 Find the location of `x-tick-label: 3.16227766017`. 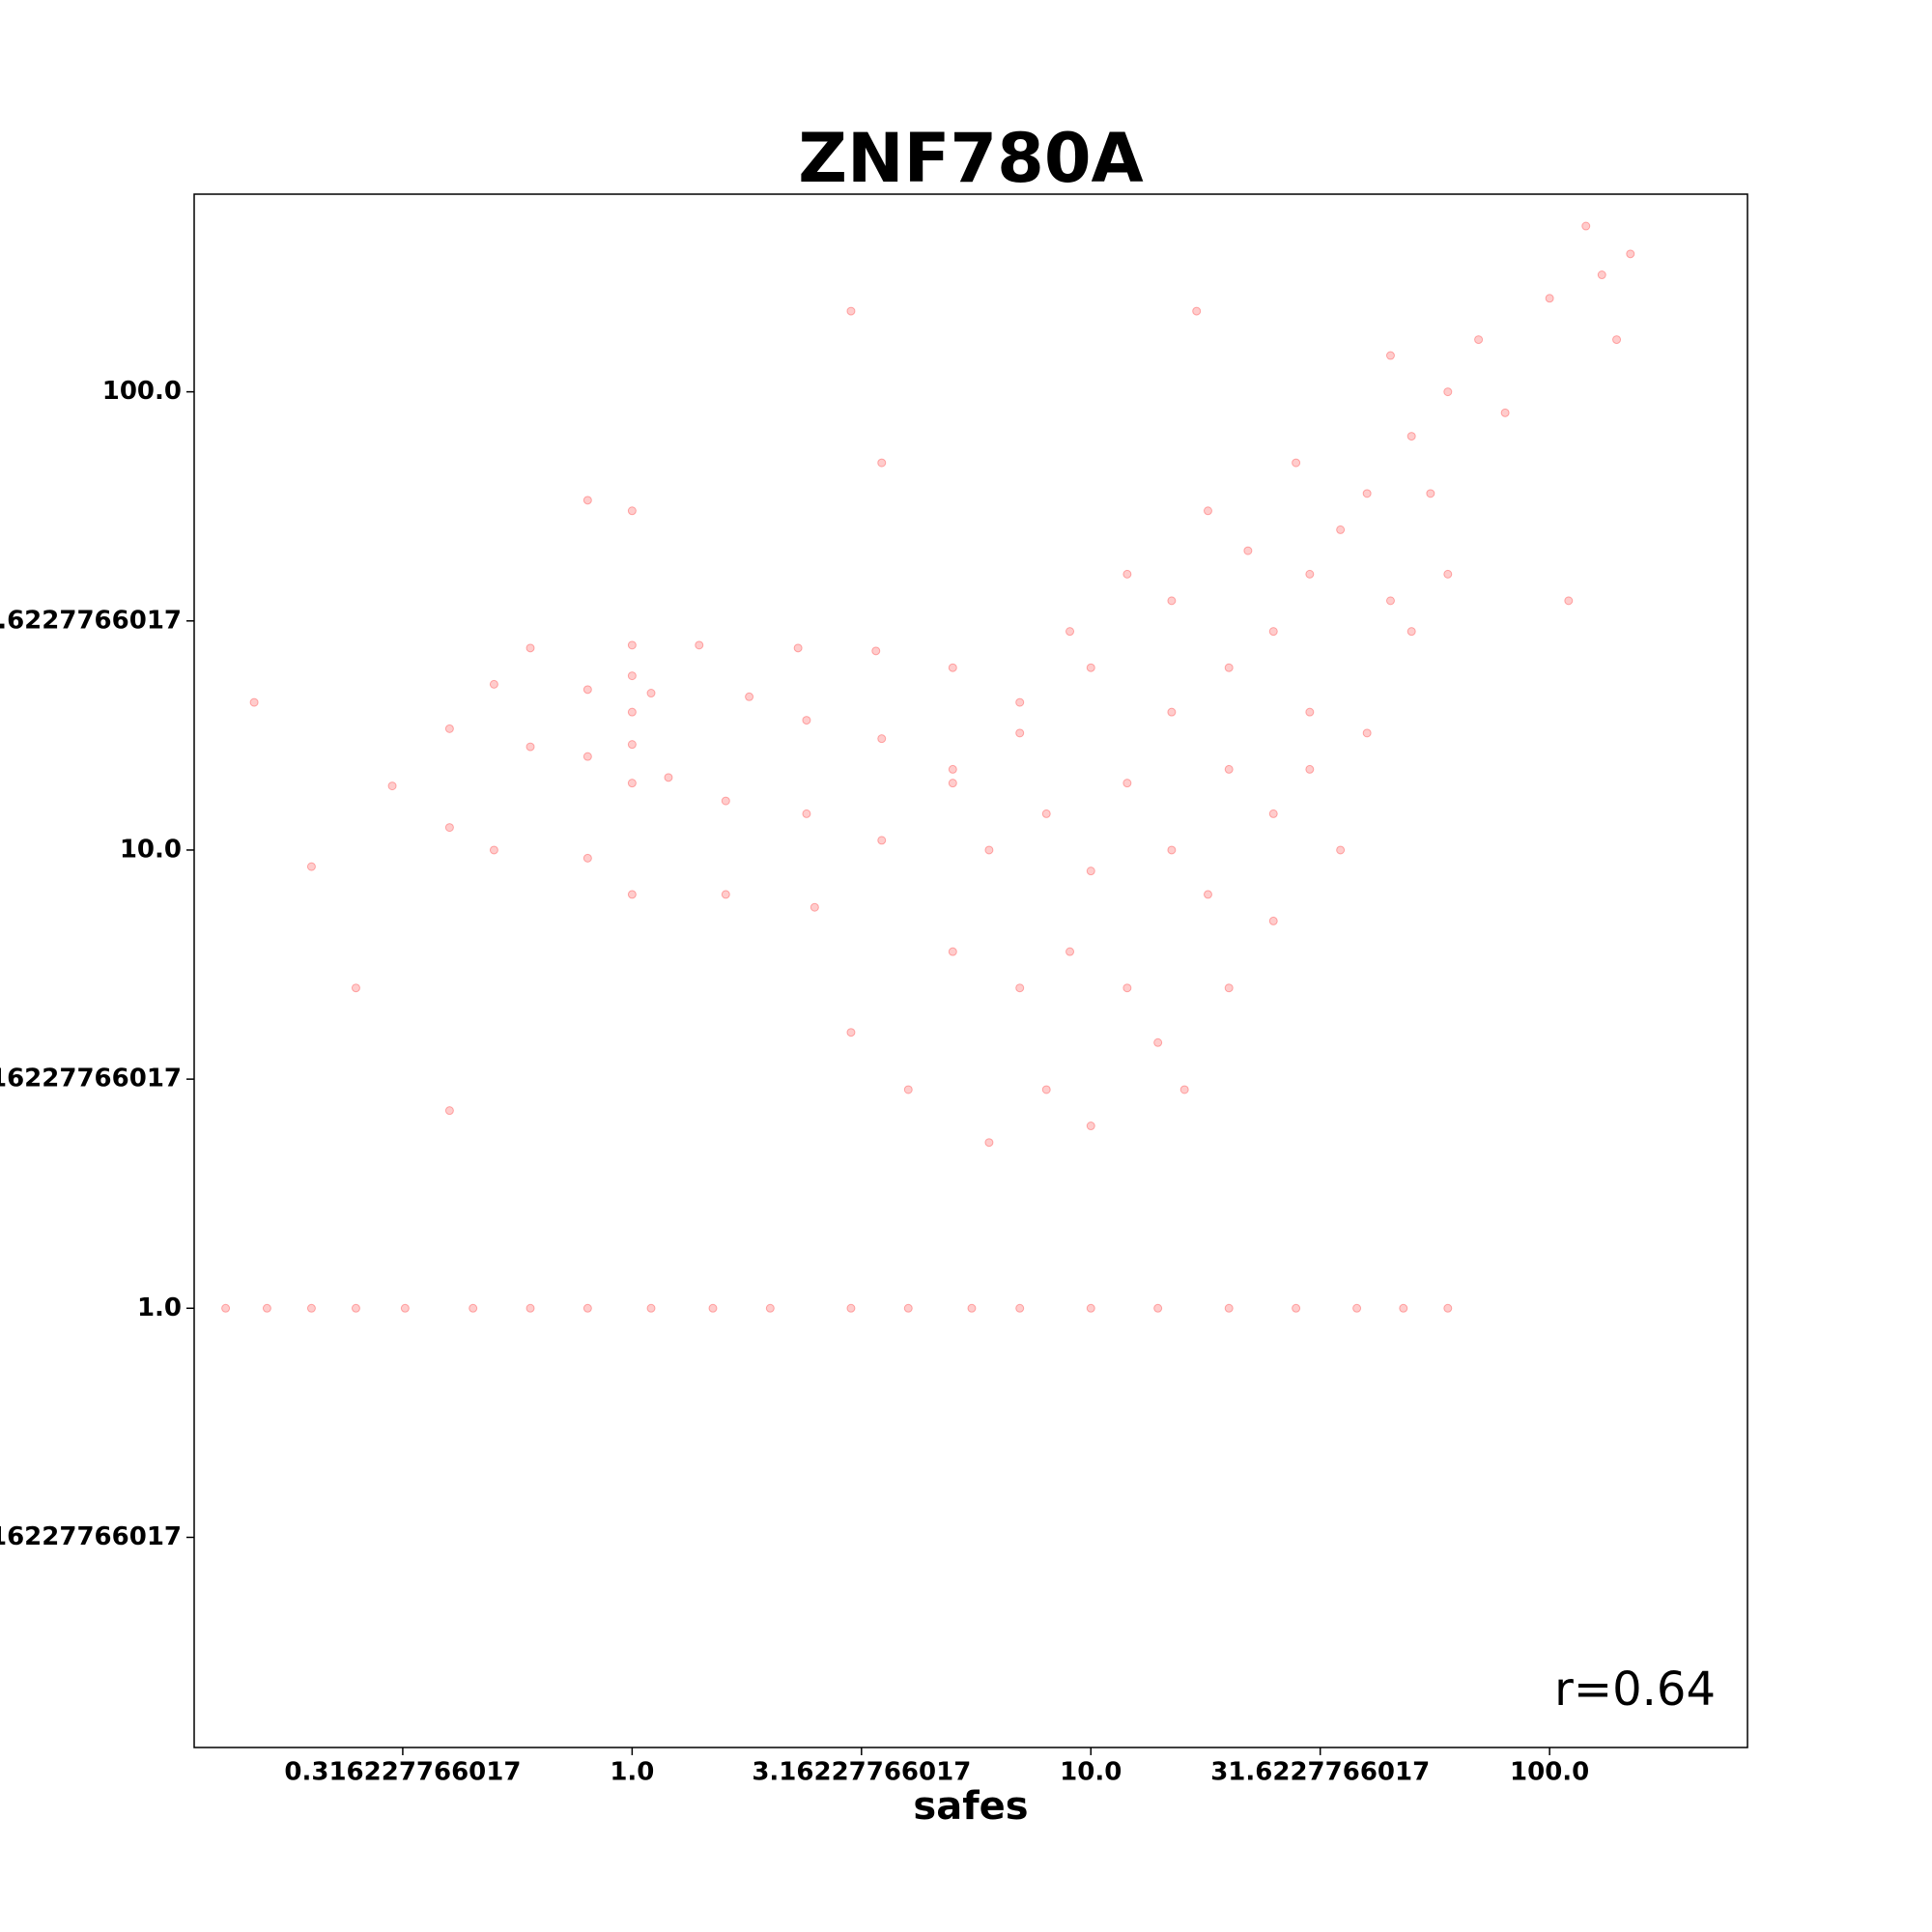

x-tick-label: 3.16227766017 is located at coordinates (861, 1772).